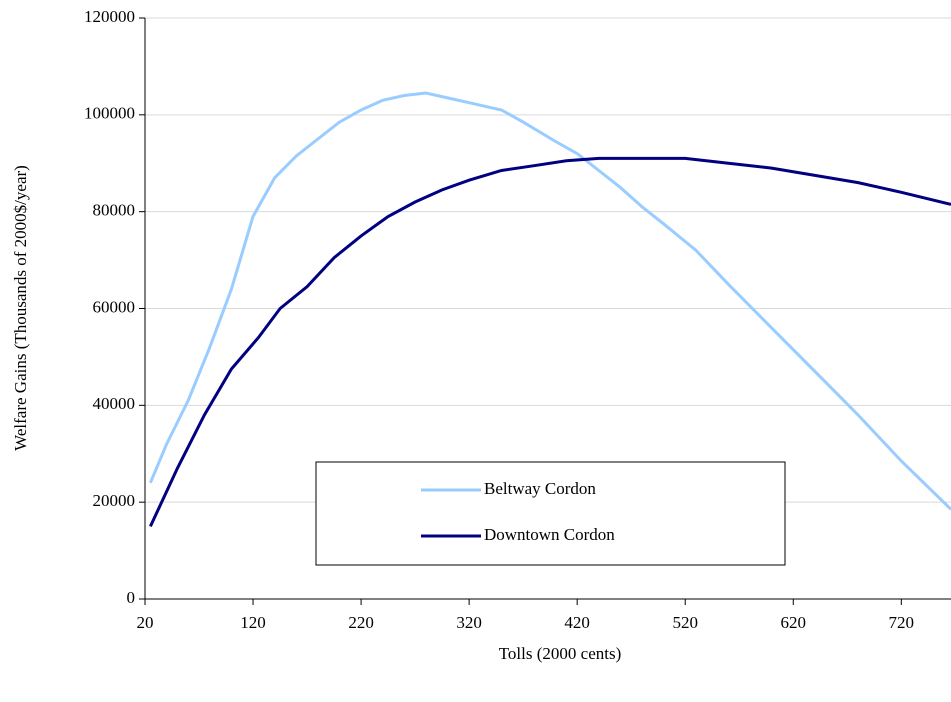 This screenshot has width=951, height=702. Describe the element at coordinates (577, 622) in the screenshot. I see `x-tick-label: 420` at that location.